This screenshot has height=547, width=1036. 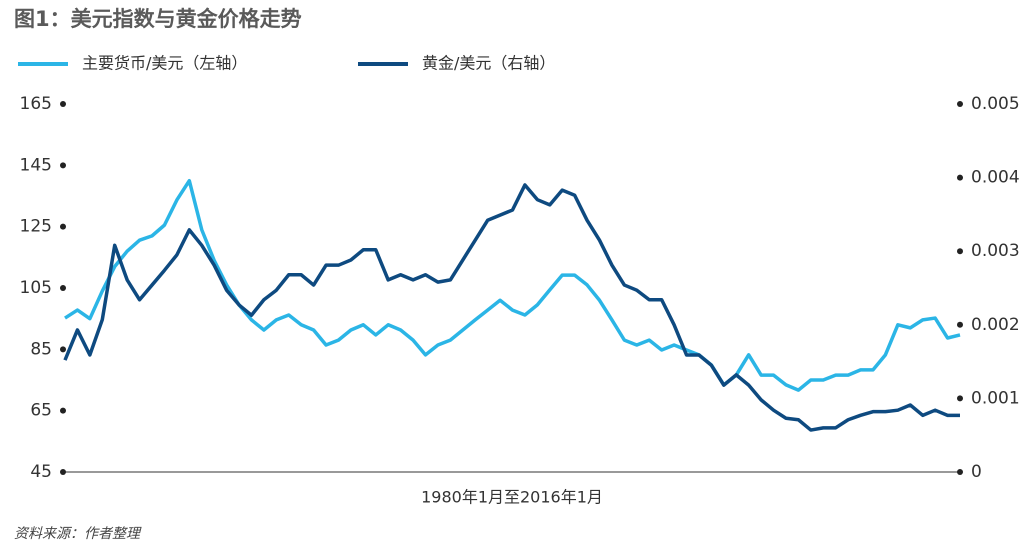 What do you see at coordinates (36, 104) in the screenshot?
I see `y-tick-label: 165` at bounding box center [36, 104].